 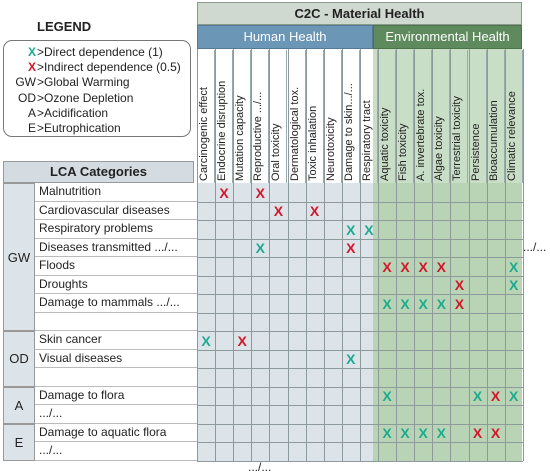 What do you see at coordinates (19, 257) in the screenshot?
I see `impact-category-group: GW` at bounding box center [19, 257].